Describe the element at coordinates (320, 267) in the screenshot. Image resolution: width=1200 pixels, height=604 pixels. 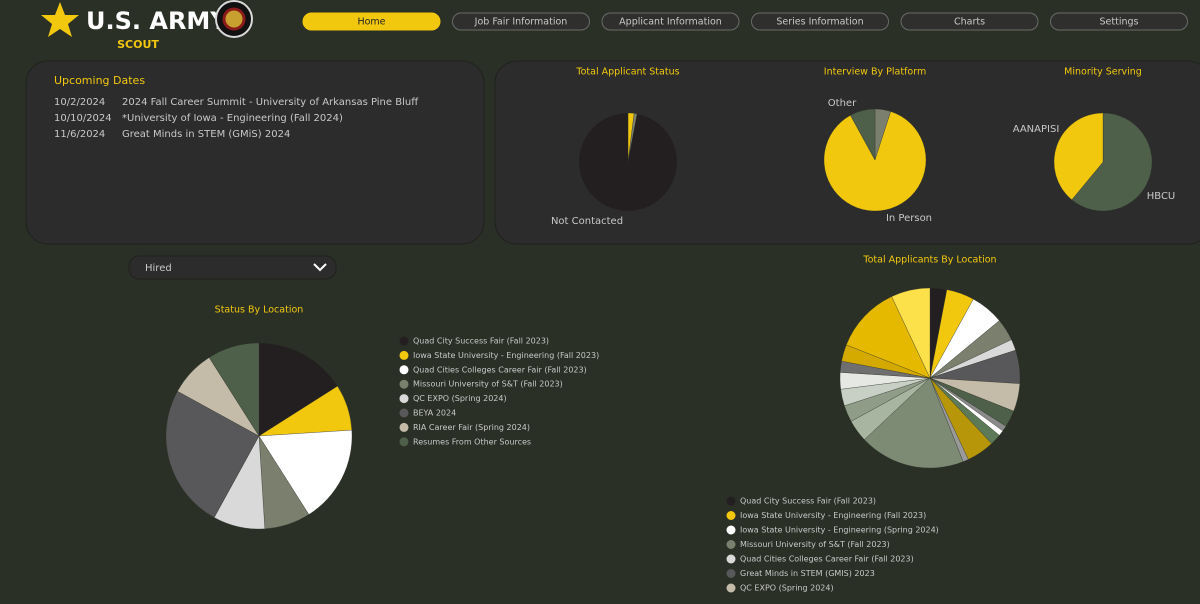
I see `dropdown-arrow` at that location.